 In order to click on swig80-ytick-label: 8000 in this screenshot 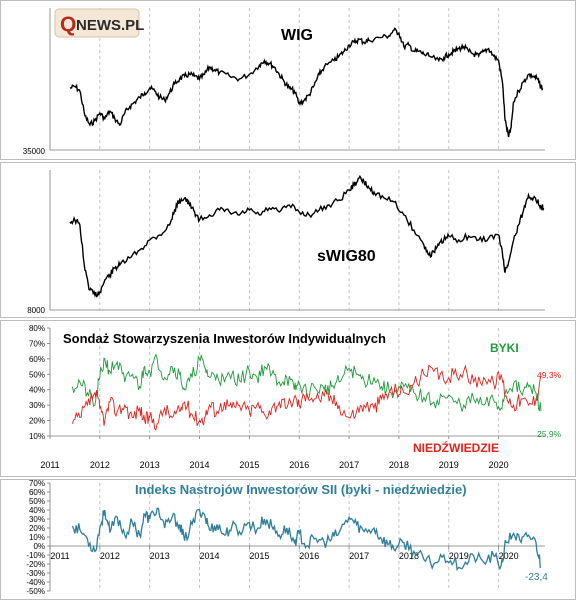, I will do `click(36, 310)`.